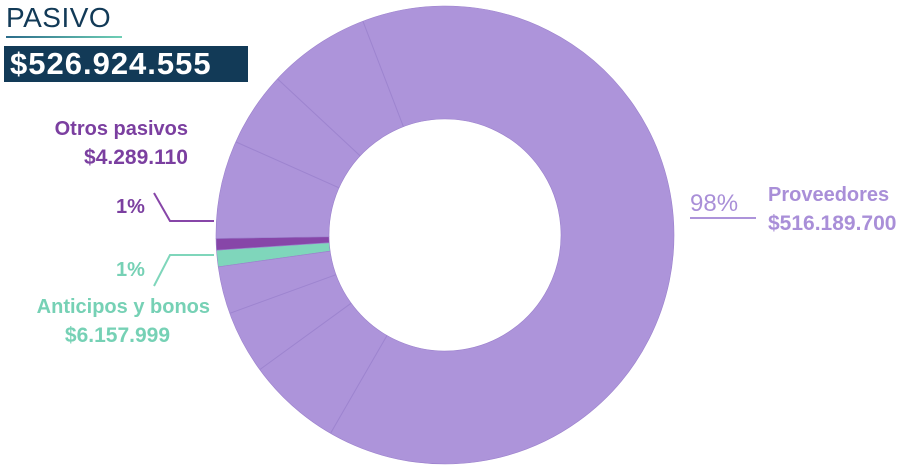 This screenshot has width=908, height=466. Describe the element at coordinates (136, 157) in the screenshot. I see `otros-pasivos-value: $4.289.110` at that location.